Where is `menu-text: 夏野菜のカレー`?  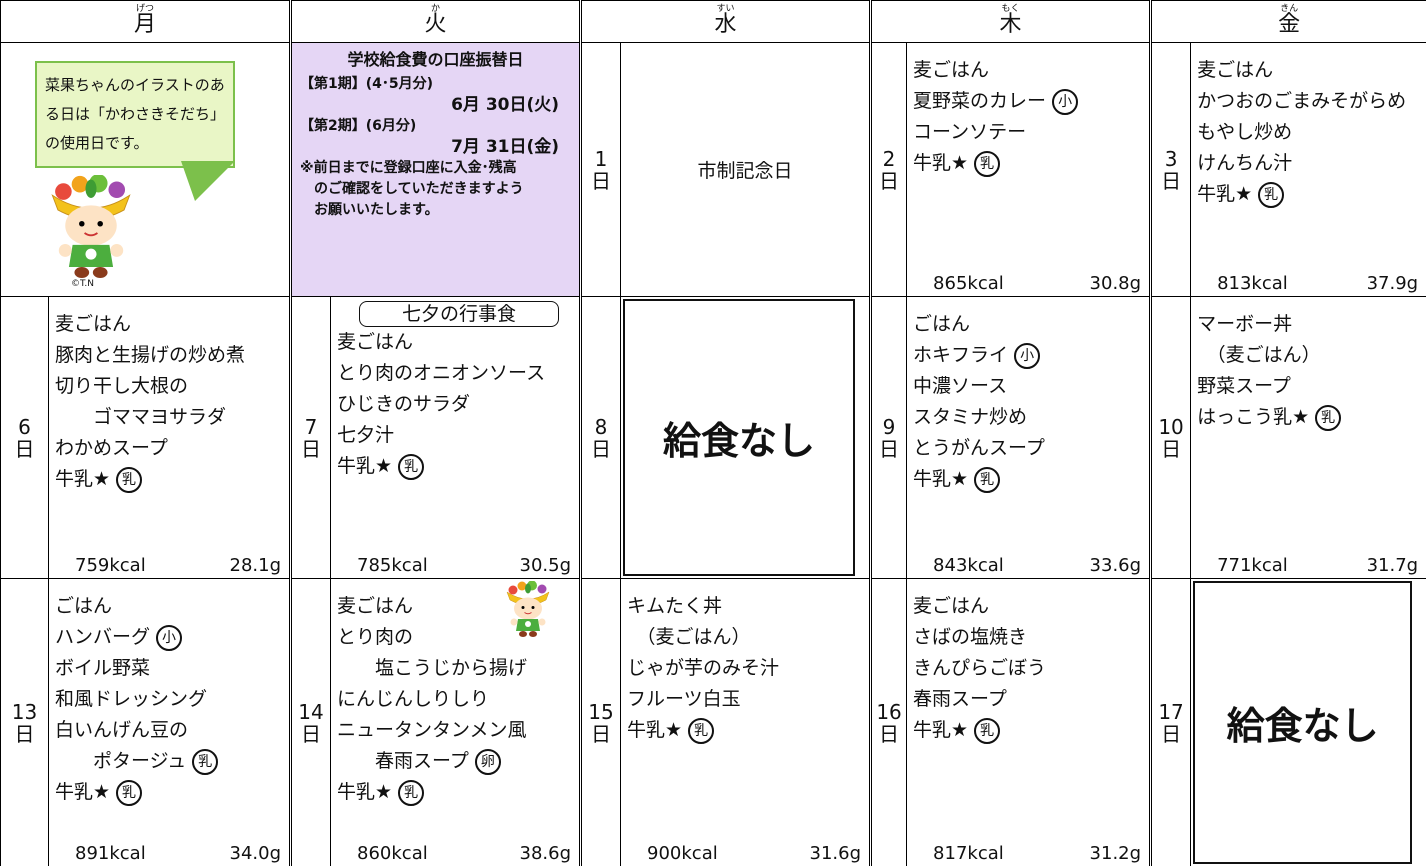 menu-text: 夏野菜のカレー is located at coordinates (980, 101).